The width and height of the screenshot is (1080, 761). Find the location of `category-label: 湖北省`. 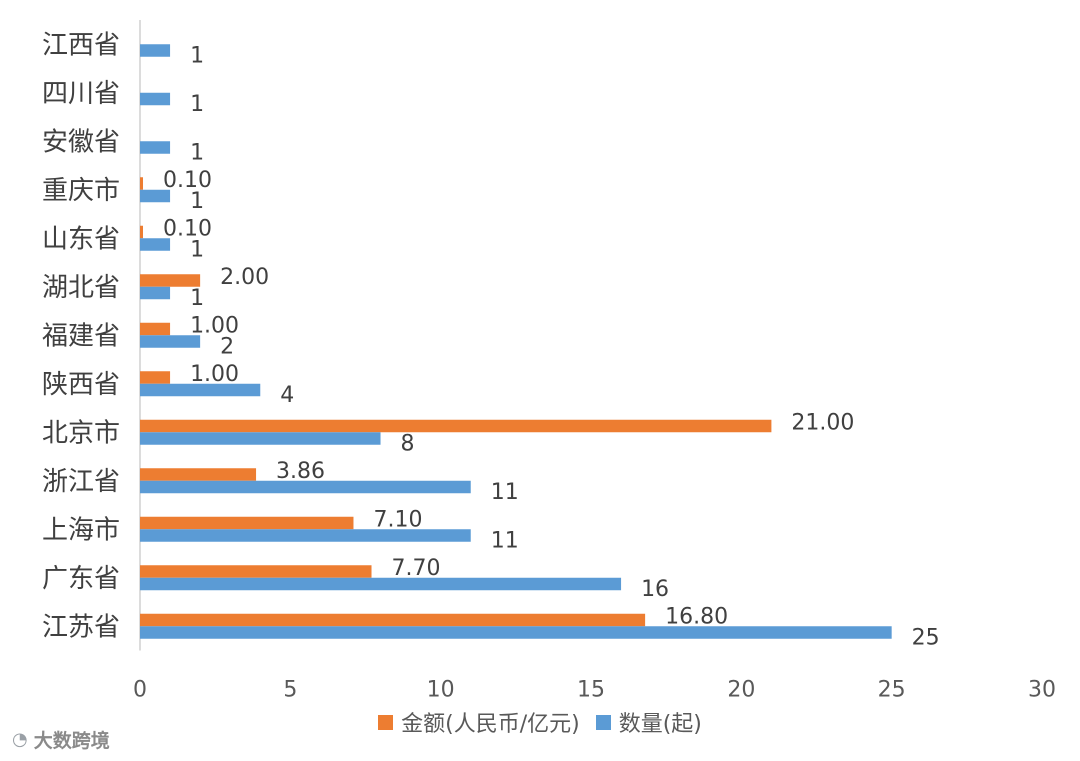

category-label: 湖北省 is located at coordinates (81, 288).